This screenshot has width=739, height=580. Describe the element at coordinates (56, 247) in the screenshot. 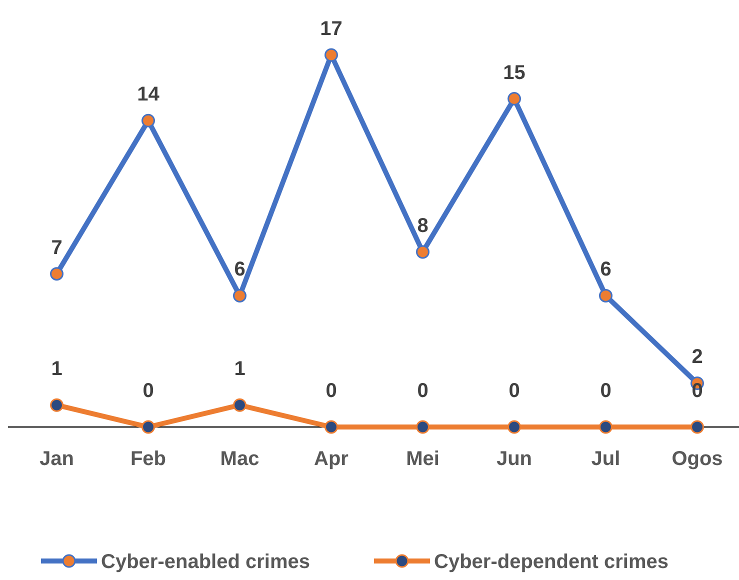

I see `data-label: 7` at that location.